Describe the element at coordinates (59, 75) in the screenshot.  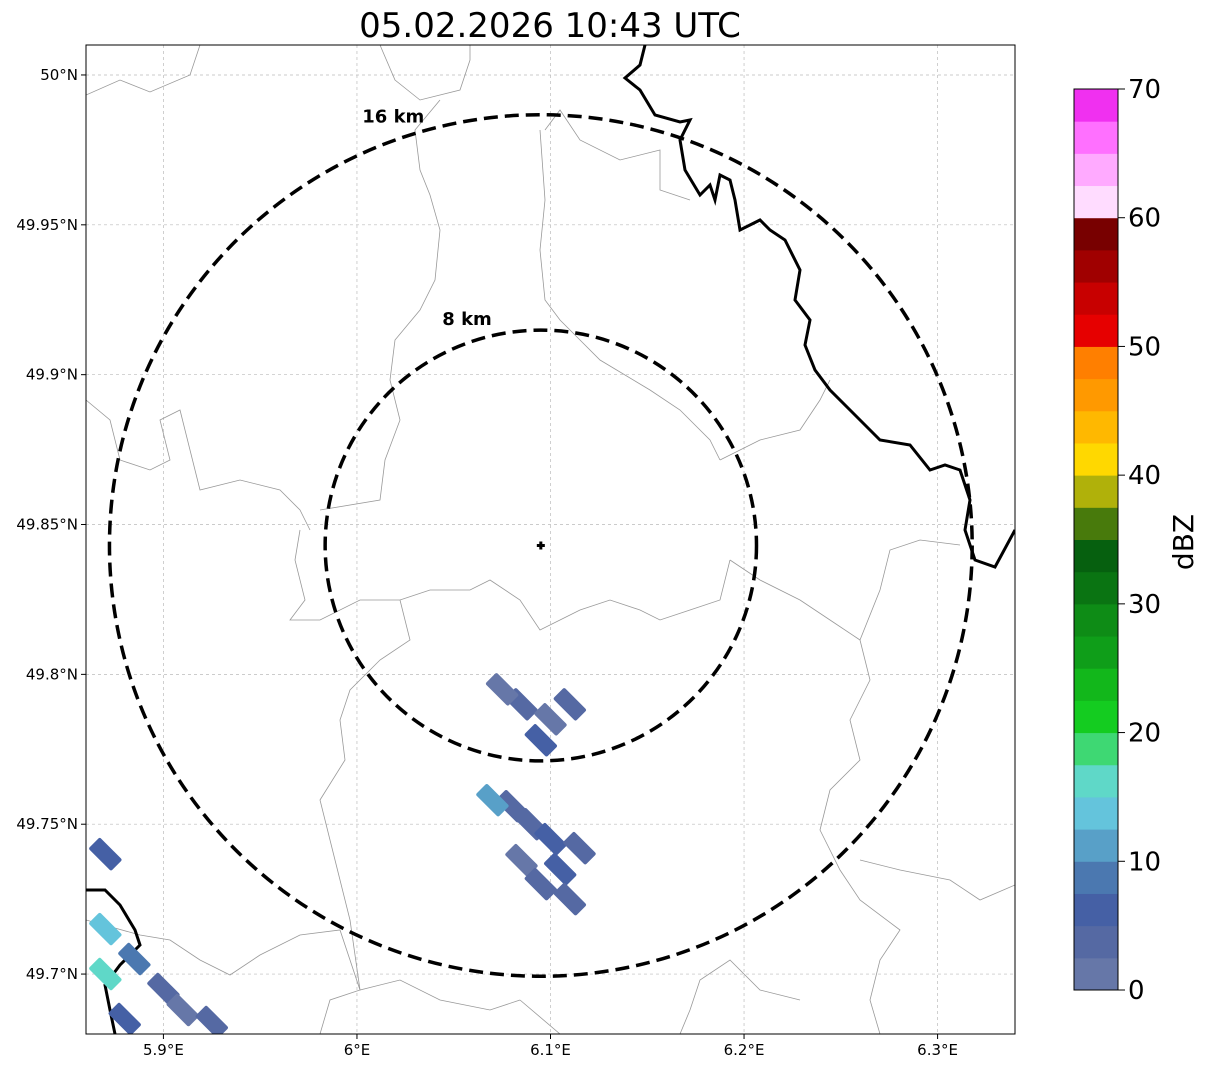
I see `lat-tick-label: 50°N` at that location.